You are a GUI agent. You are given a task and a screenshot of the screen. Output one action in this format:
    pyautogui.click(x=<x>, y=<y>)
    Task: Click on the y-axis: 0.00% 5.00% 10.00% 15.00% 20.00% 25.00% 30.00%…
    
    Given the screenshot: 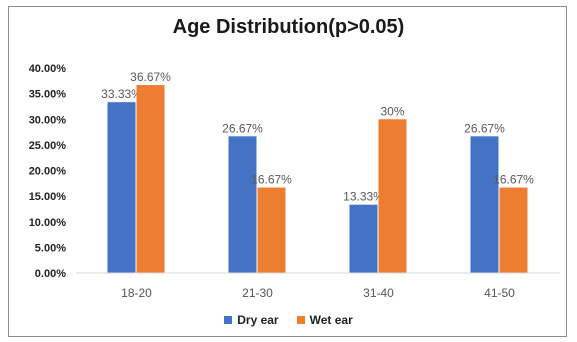 What is the action you would take?
    pyautogui.click(x=48, y=171)
    